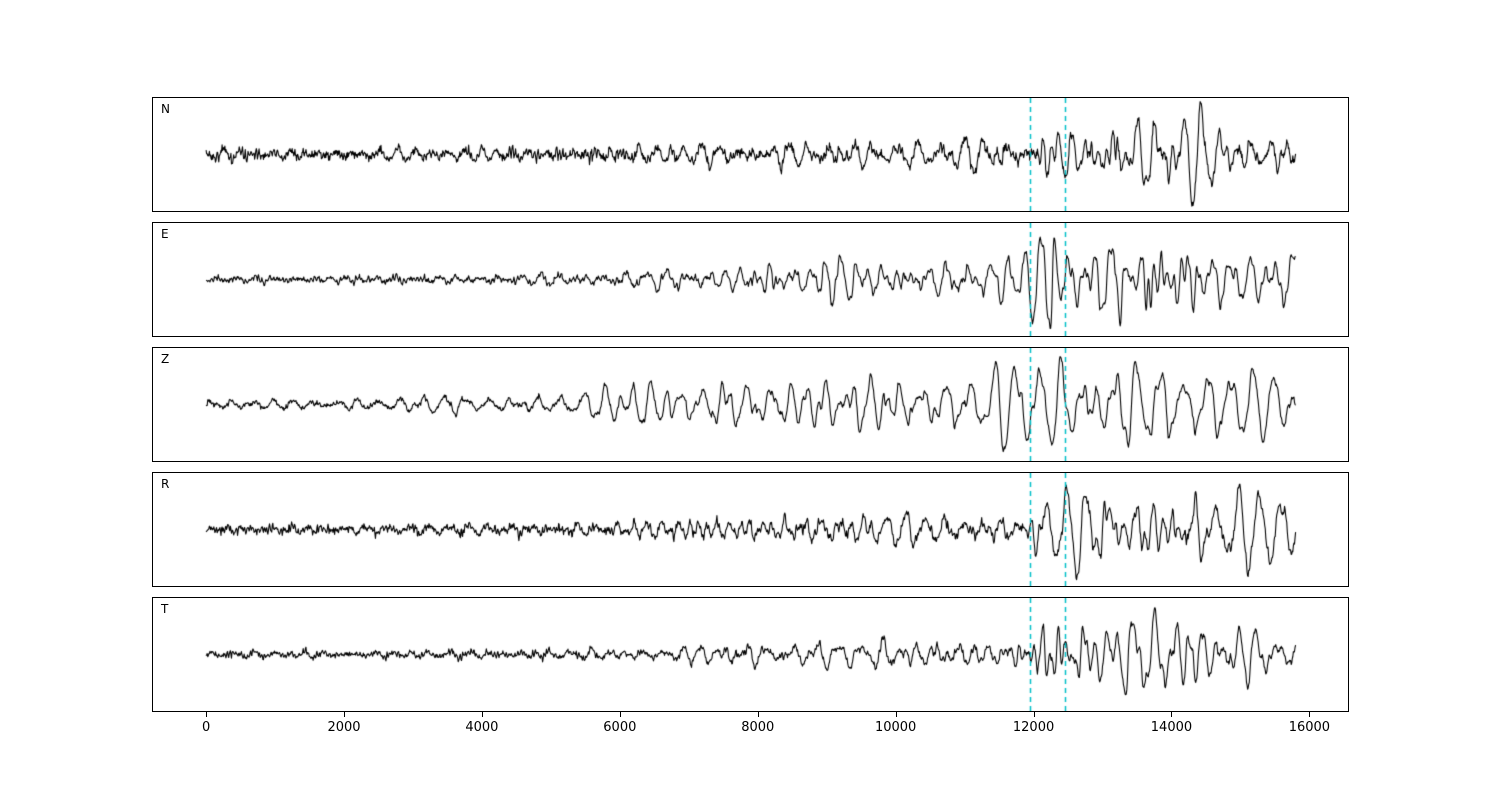 This screenshot has height=800, width=1500. Describe the element at coordinates (344, 727) in the screenshot. I see `x-tick-label: 2000` at that location.